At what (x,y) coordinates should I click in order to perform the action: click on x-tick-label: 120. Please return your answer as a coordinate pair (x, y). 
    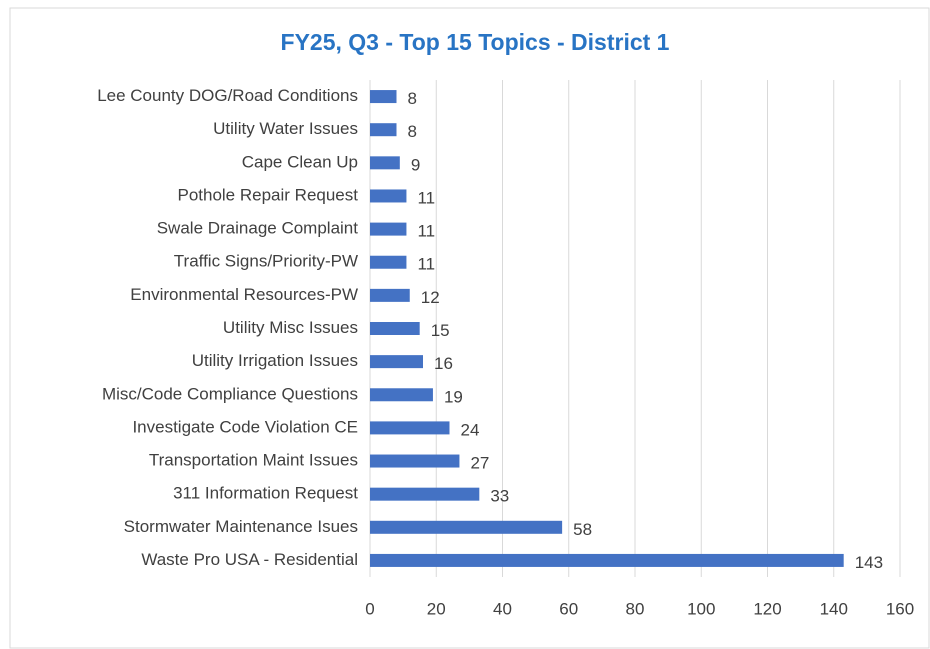
    Looking at the image, I should click on (767, 608).